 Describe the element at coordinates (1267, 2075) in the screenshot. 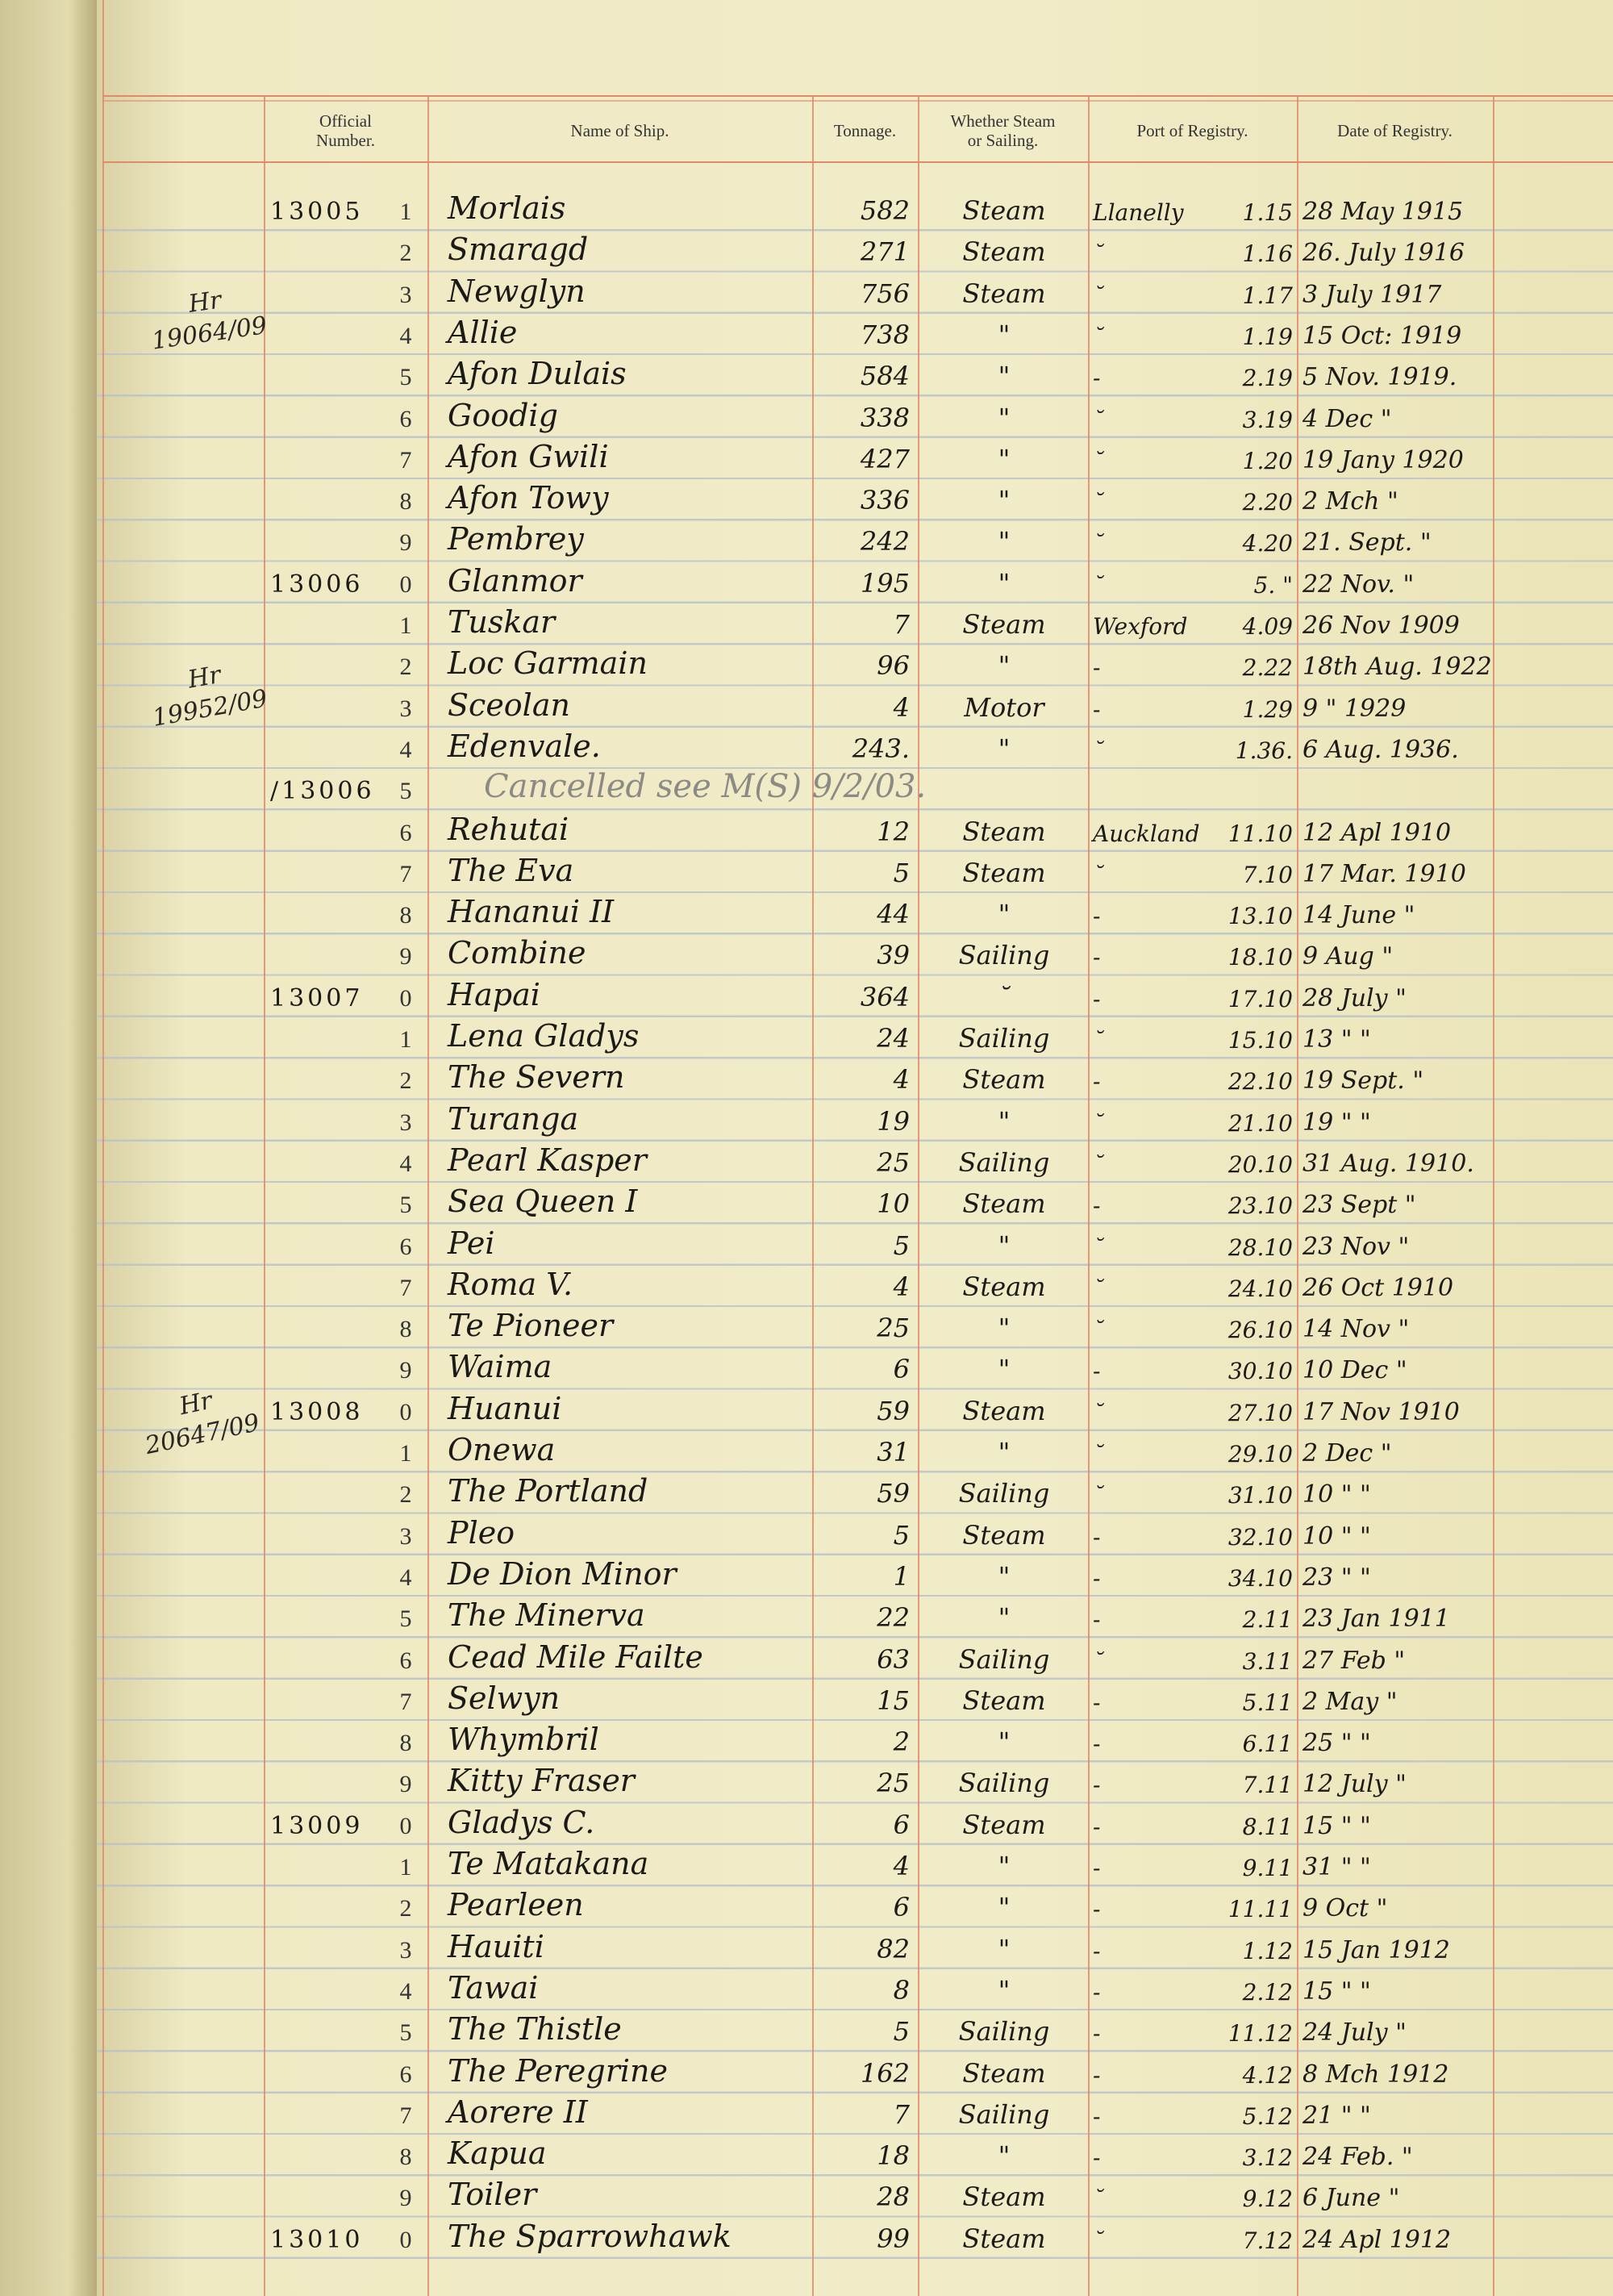

I see `port-number: 4.12` at that location.